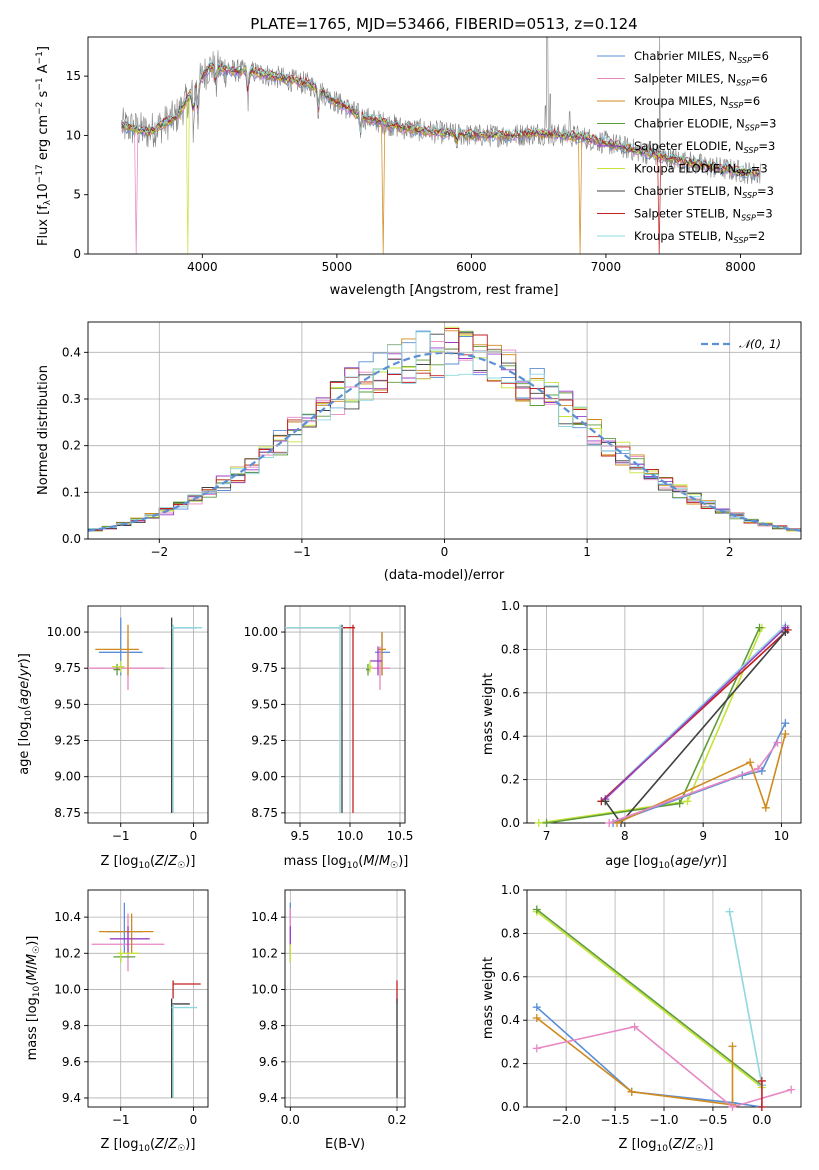  Describe the element at coordinates (268, 1062) in the screenshot. I see `mass-vs-ebv-ytick-label: 9.6` at that location.